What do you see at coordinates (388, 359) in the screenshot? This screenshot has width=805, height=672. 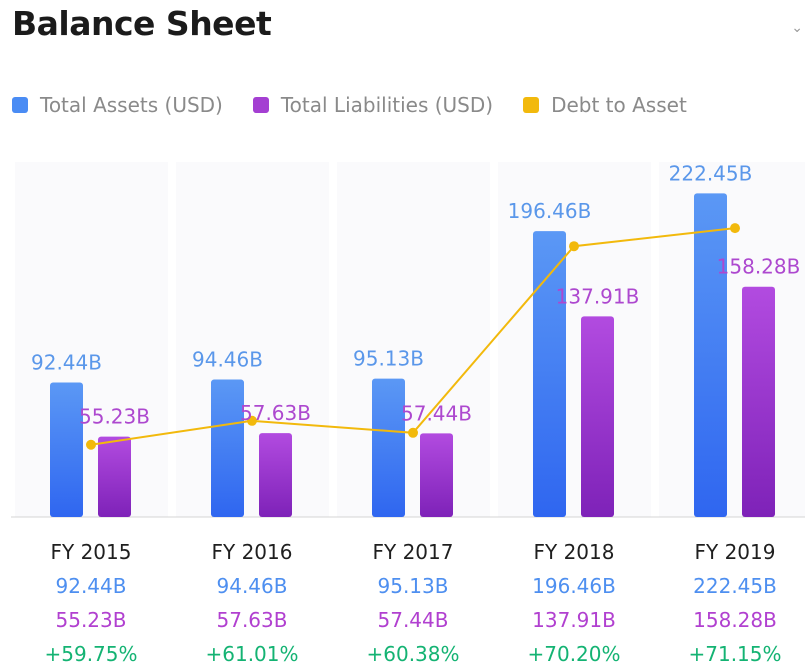 I see `total-assets-data-label: 95.13B` at bounding box center [388, 359].